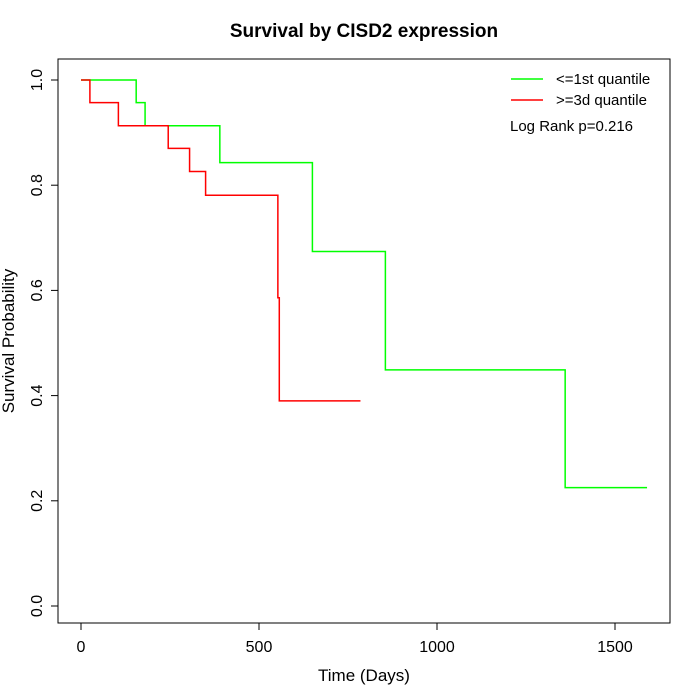 The width and height of the screenshot is (700, 700). I want to click on legend-label: <=1st quantile, so click(603, 79).